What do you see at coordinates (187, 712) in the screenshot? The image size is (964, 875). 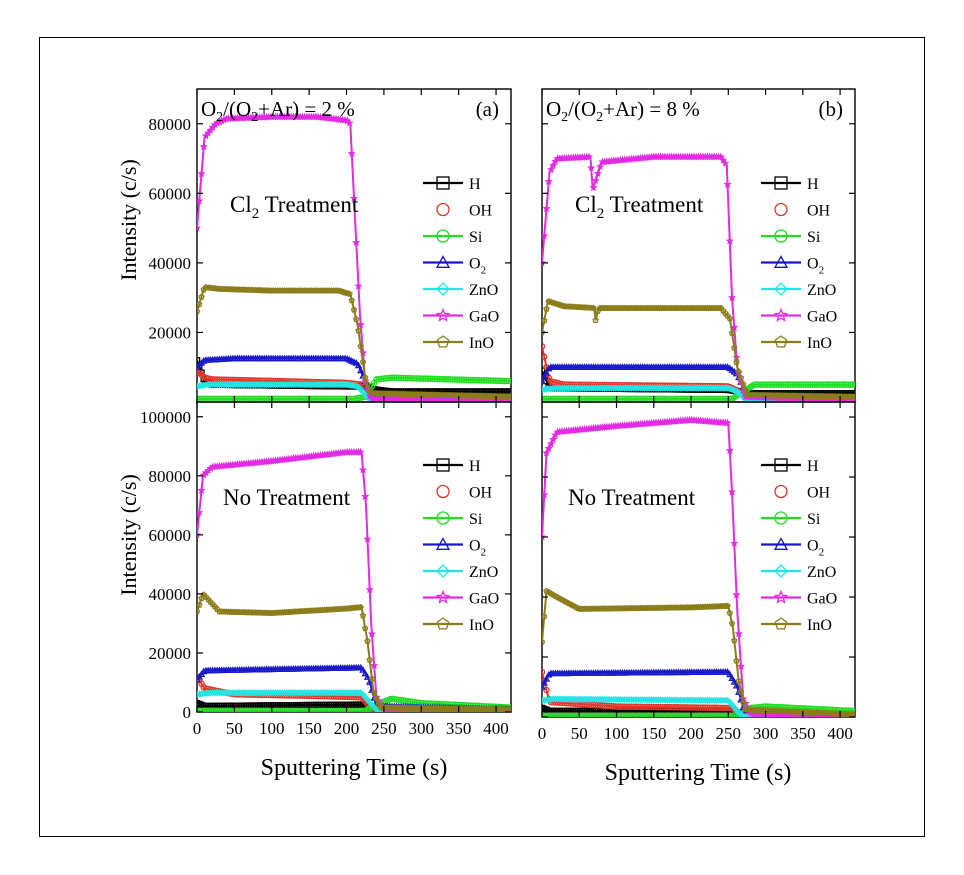 I see `y-tick-label: 0` at bounding box center [187, 712].